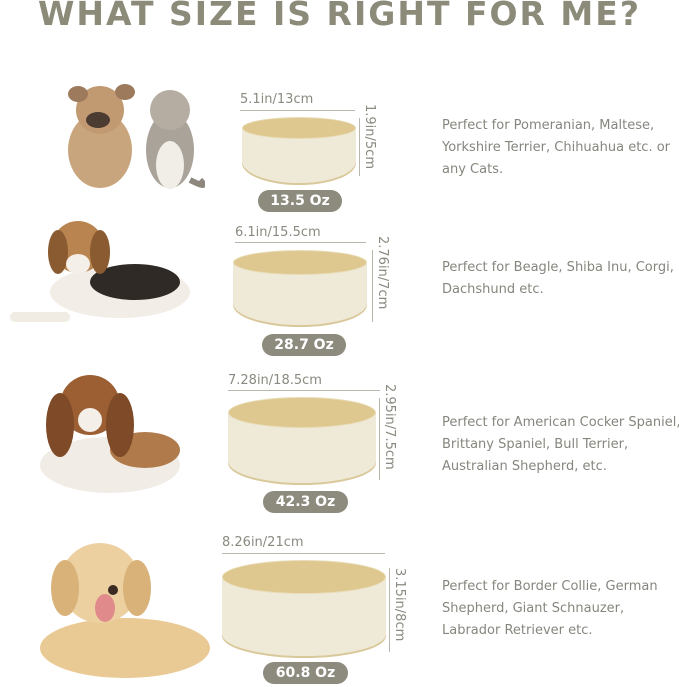  What do you see at coordinates (305, 673) in the screenshot?
I see `capacity-badge: 60.8 Oz` at bounding box center [305, 673].